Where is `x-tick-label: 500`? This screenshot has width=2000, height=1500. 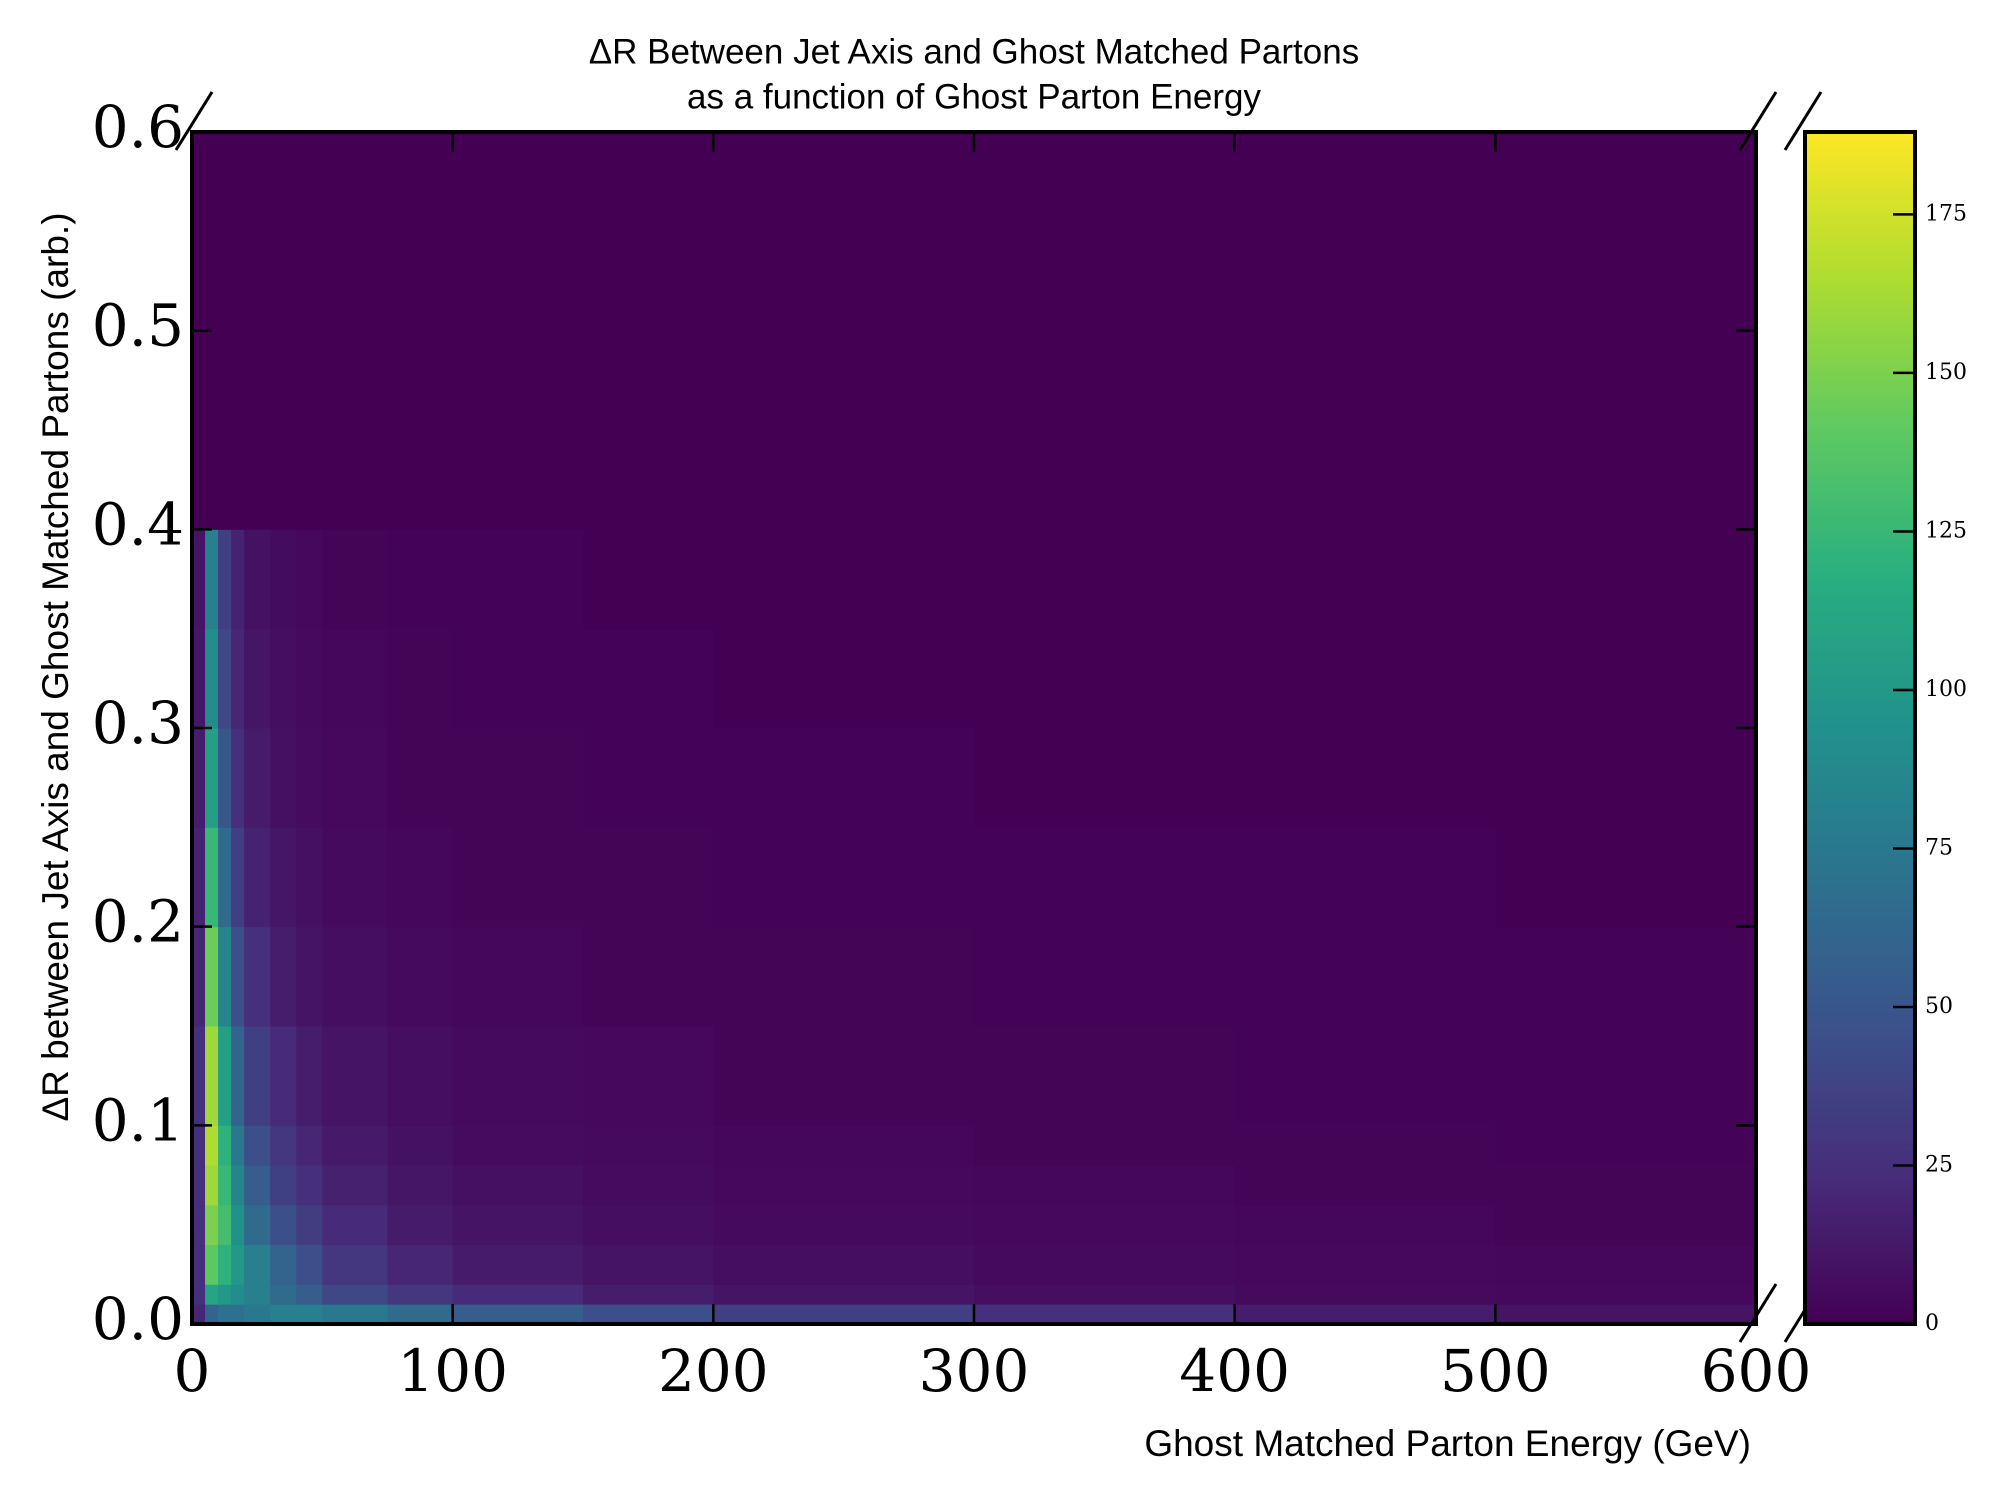
x-tick-label: 500 is located at coordinates (1495, 1371).